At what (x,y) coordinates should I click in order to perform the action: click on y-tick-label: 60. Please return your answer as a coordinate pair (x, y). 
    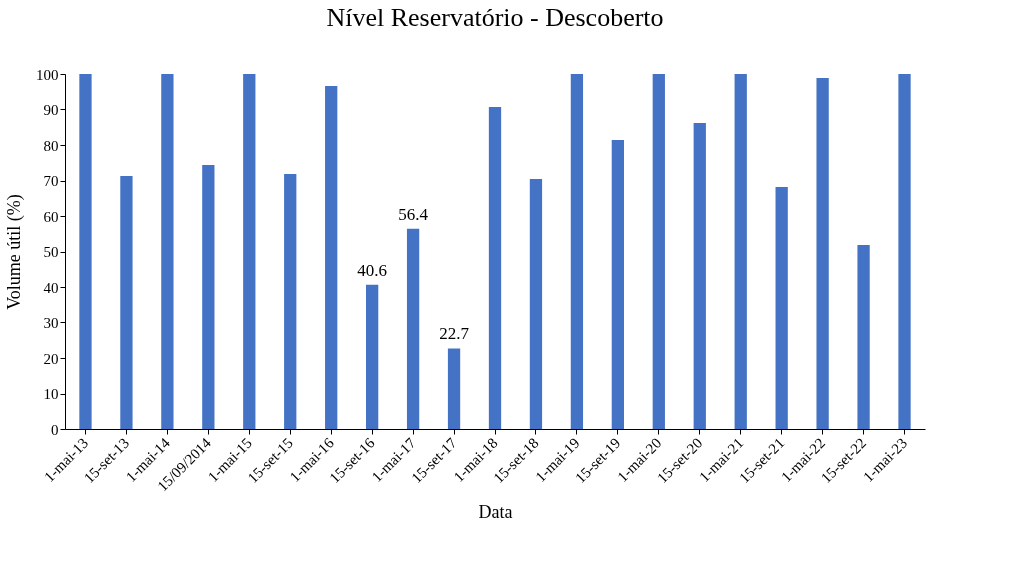
    Looking at the image, I should click on (51, 216).